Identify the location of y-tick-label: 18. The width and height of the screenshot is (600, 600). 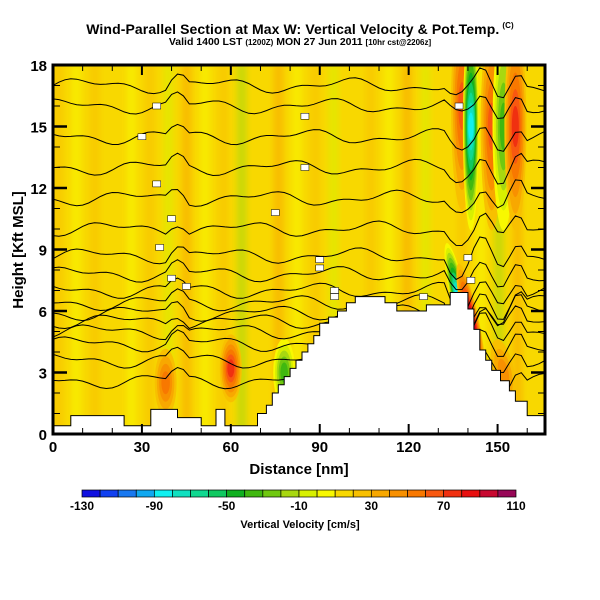
(38, 66).